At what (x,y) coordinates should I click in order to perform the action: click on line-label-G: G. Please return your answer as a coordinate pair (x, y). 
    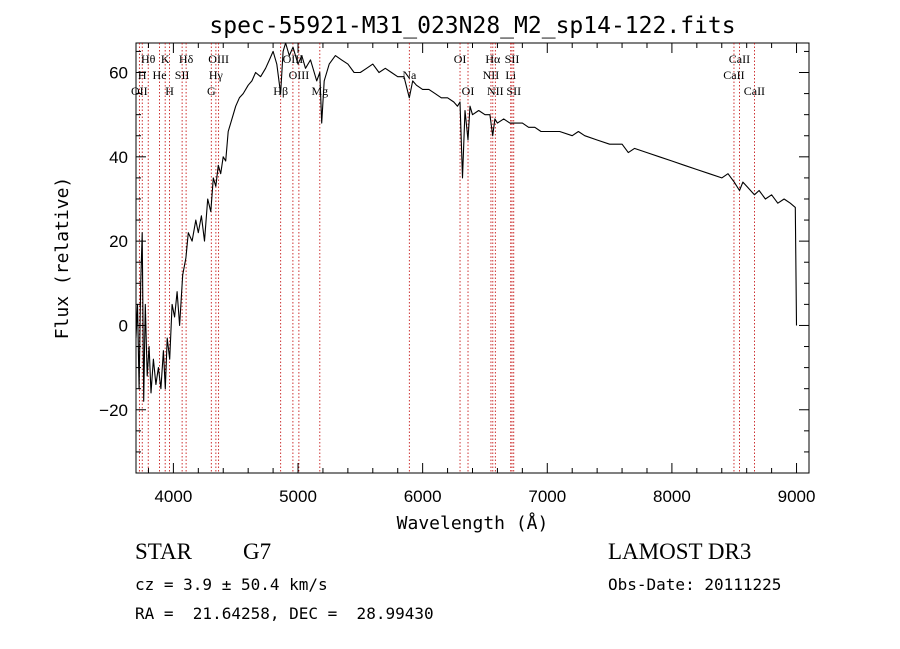
    Looking at the image, I should click on (211, 91).